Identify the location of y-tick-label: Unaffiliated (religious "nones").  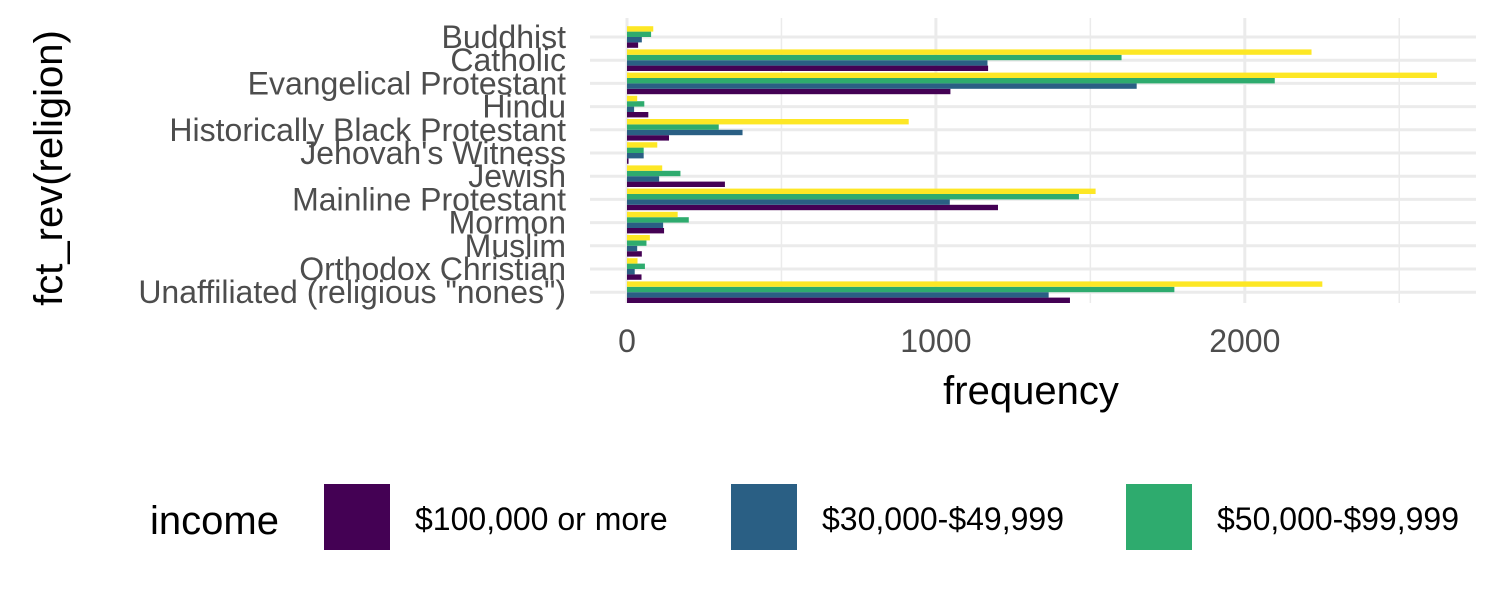
(352, 292).